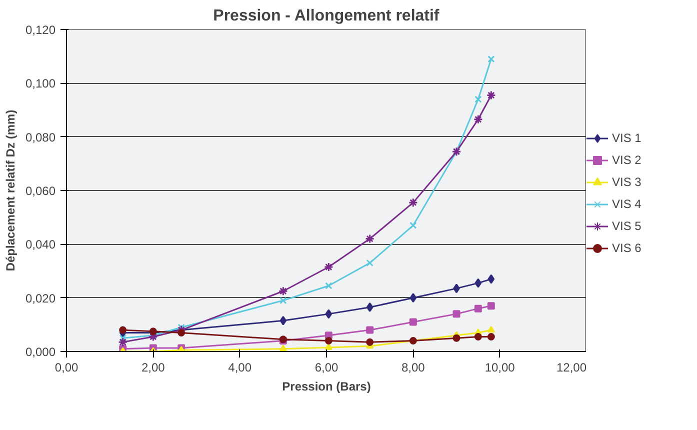  What do you see at coordinates (326, 367) in the screenshot?
I see `x-tick-label: 6,00` at bounding box center [326, 367].